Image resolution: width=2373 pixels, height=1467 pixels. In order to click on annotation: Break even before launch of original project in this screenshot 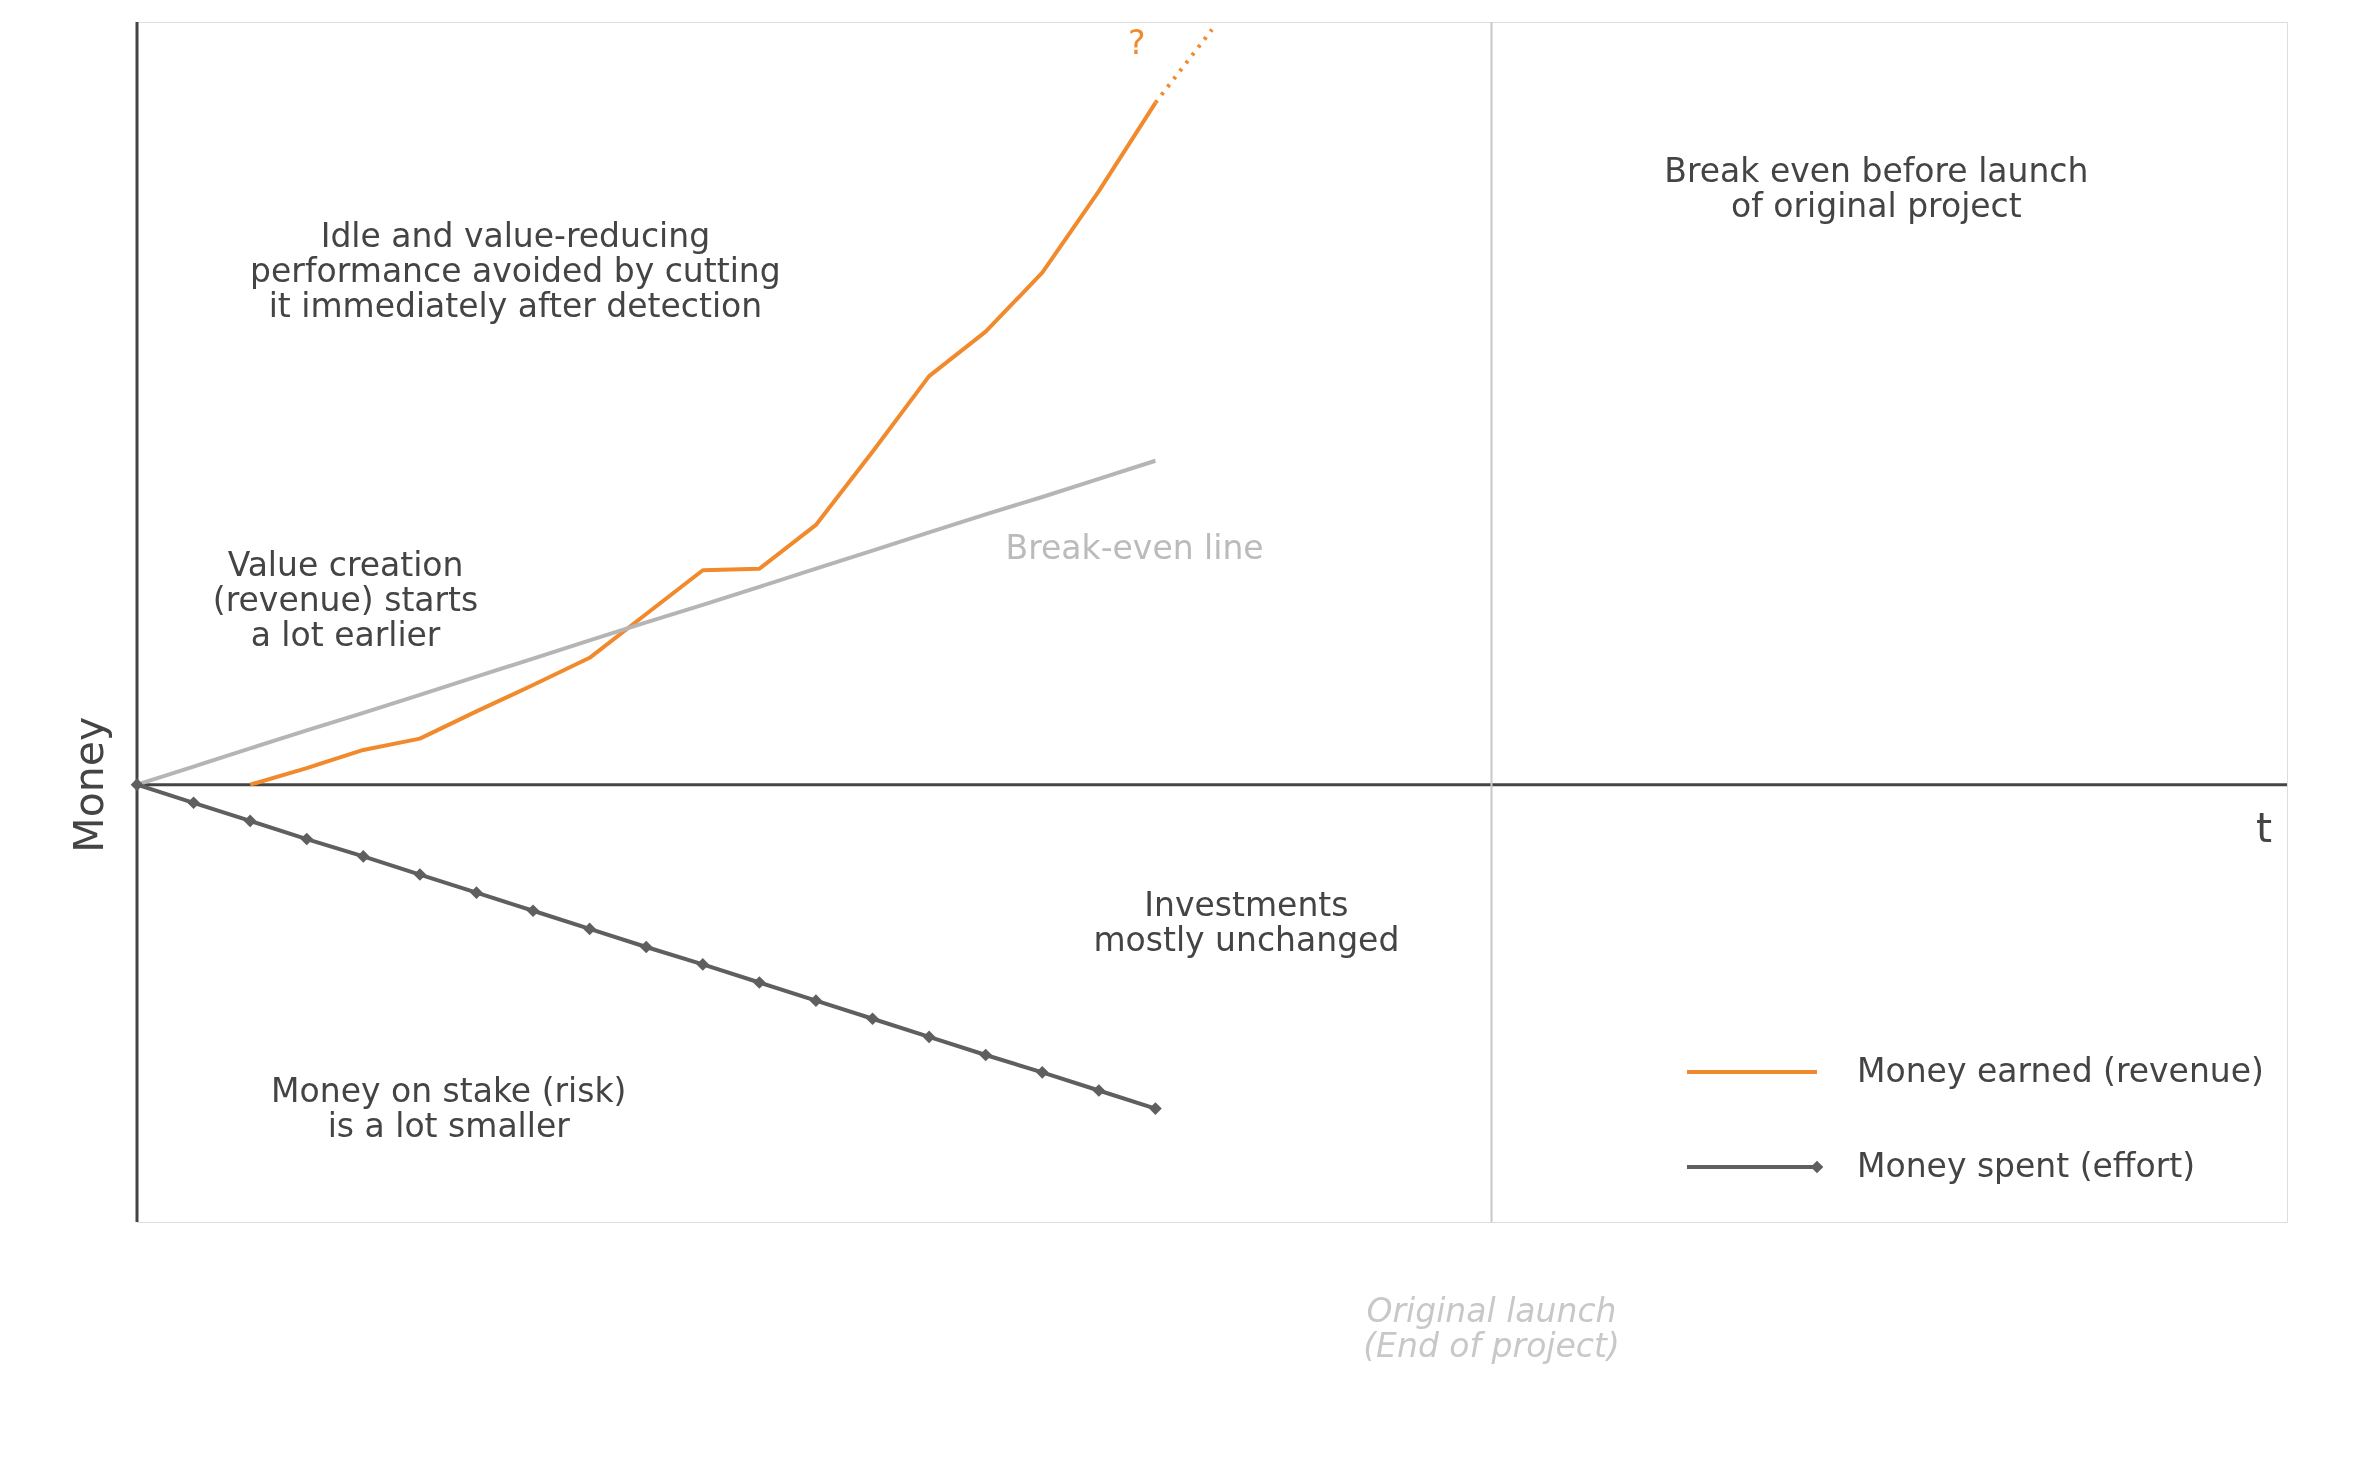, I will do `click(1876, 188)`.